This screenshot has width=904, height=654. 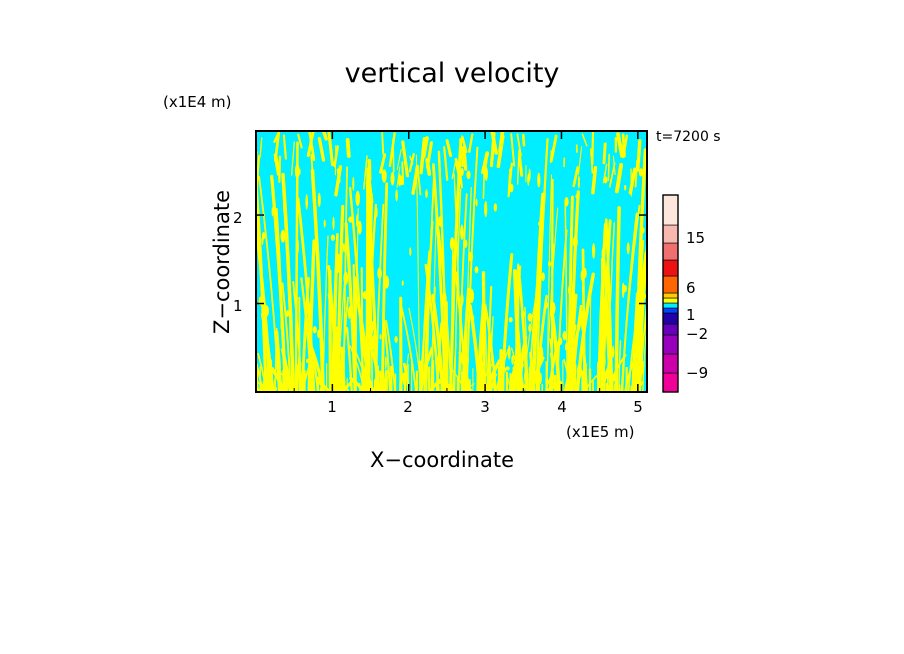 What do you see at coordinates (600, 432) in the screenshot?
I see `x-axis-unit: (x1E5 m)` at bounding box center [600, 432].